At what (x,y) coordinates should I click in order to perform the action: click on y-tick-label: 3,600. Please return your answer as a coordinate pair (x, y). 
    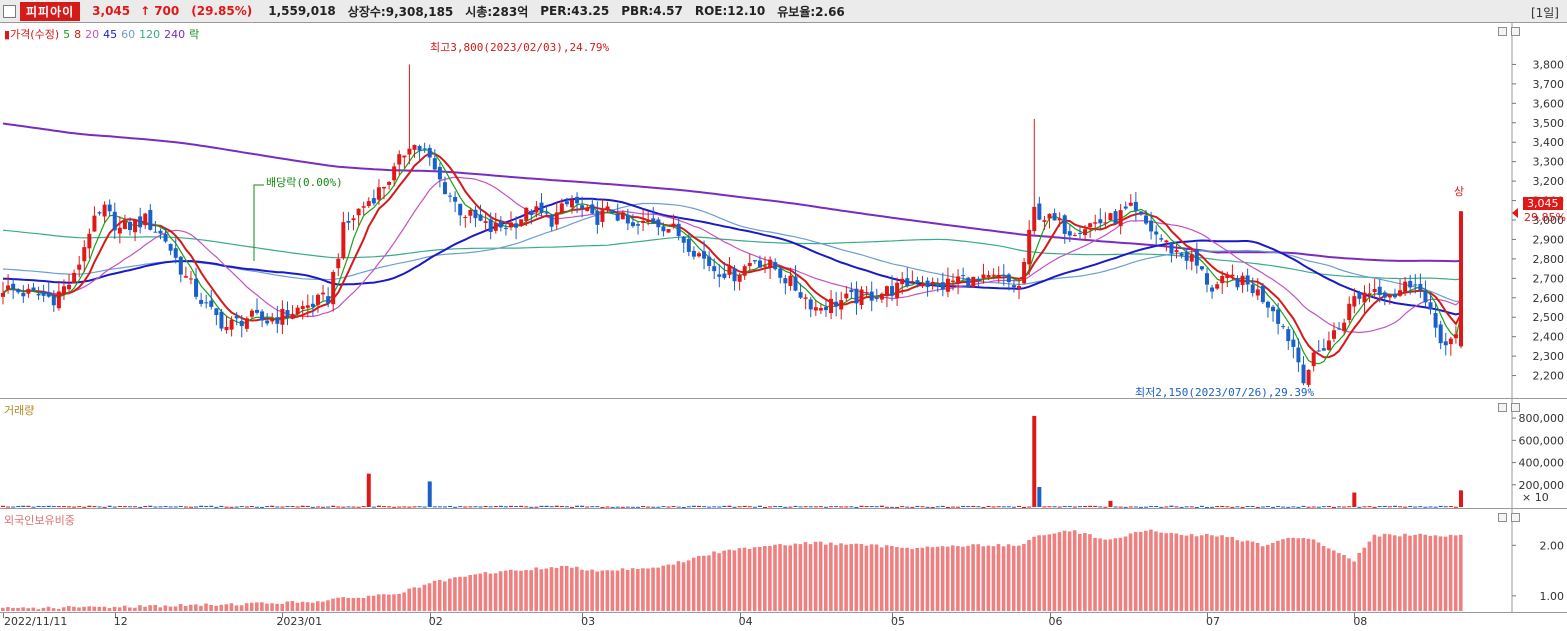
    Looking at the image, I should click on (1549, 103).